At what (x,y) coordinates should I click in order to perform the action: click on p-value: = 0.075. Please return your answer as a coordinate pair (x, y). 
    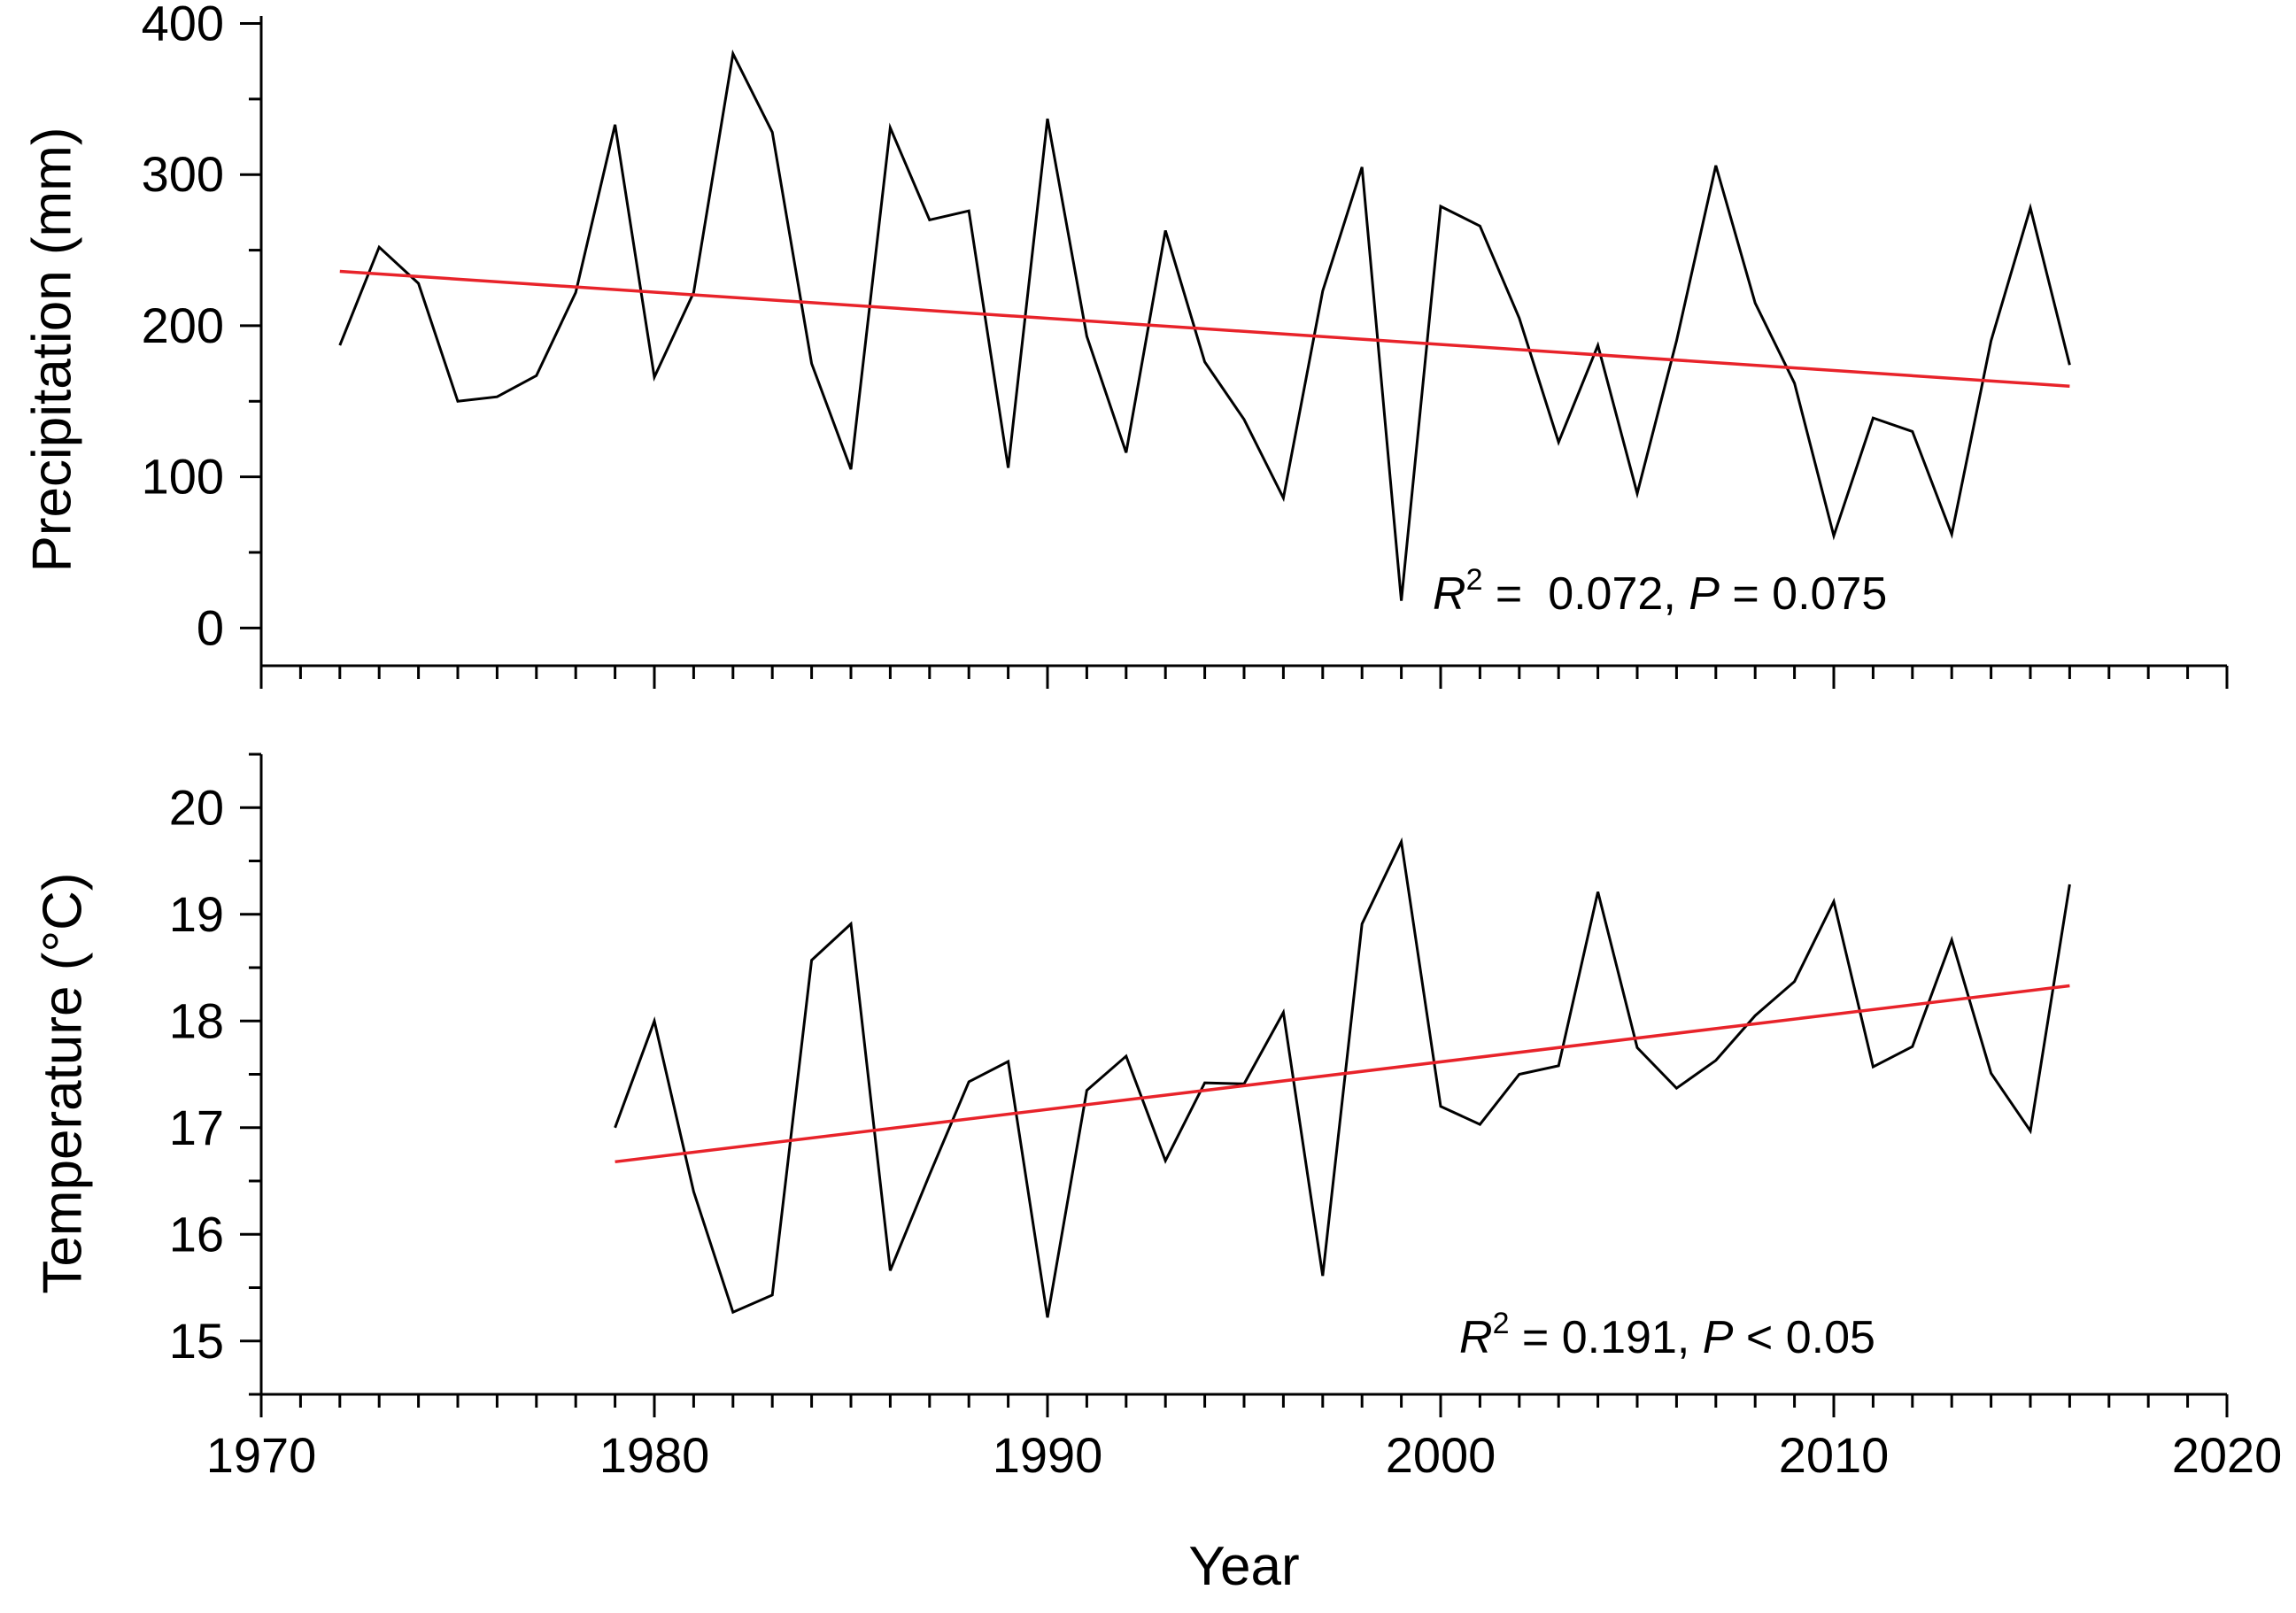
    Looking at the image, I should click on (1803, 594).